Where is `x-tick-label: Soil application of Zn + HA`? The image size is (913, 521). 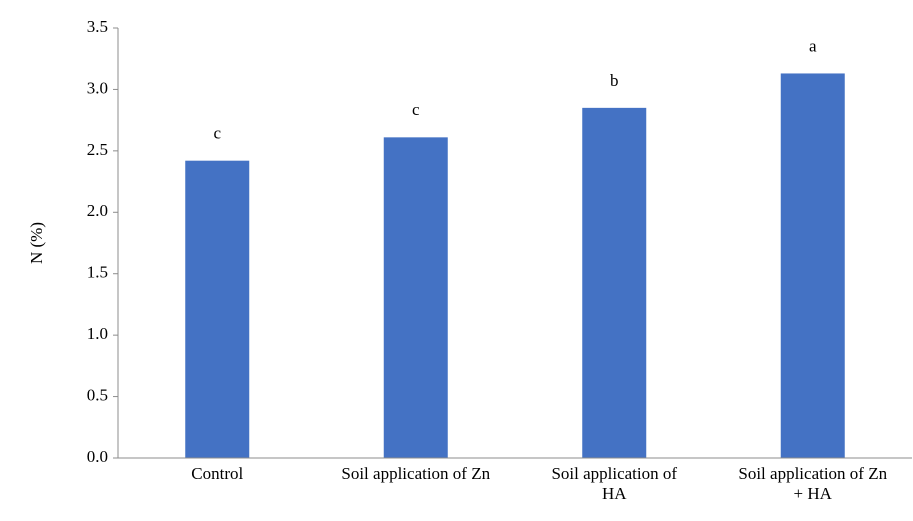 x-tick-label: Soil application of Zn + HA is located at coordinates (813, 483).